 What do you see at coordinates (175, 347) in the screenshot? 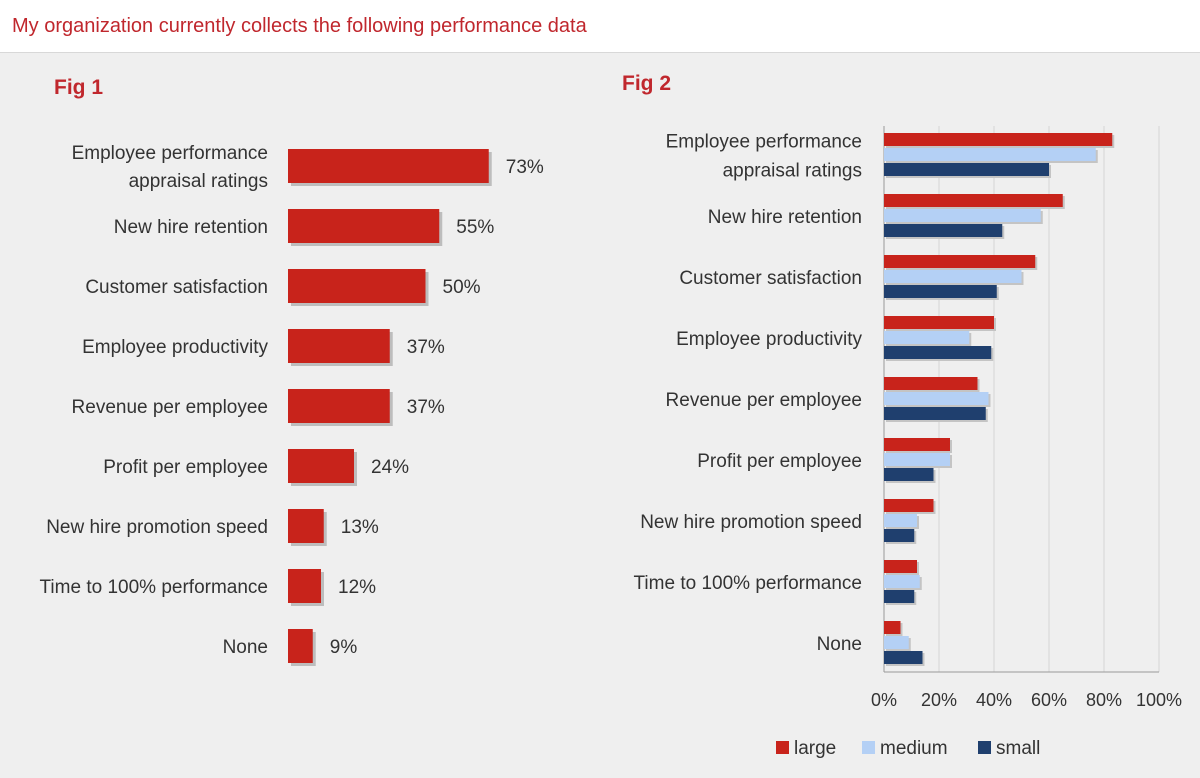
I see `fig1-category-label: Employee productivity` at bounding box center [175, 347].